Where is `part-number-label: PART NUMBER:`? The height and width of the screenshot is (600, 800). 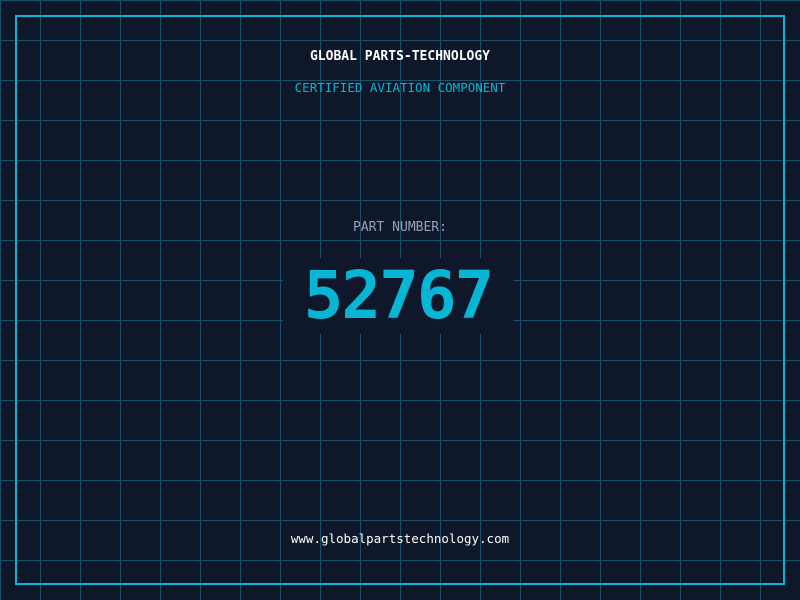
part-number-label: PART NUMBER: is located at coordinates (400, 227).